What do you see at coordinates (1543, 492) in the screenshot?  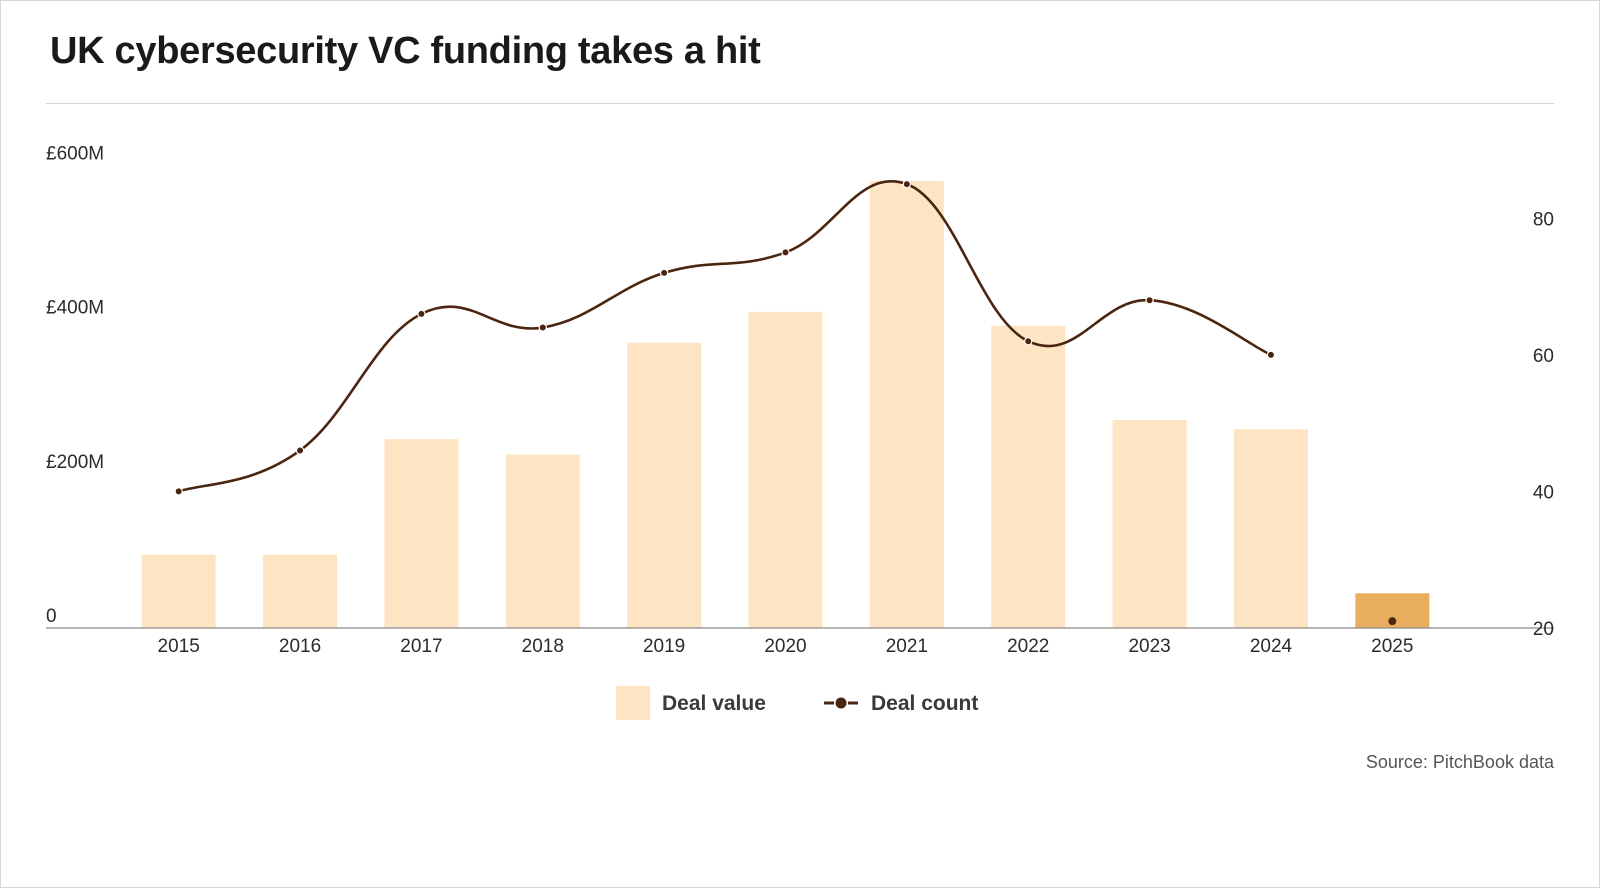 I see `y-right-tick-label: 40` at bounding box center [1543, 492].